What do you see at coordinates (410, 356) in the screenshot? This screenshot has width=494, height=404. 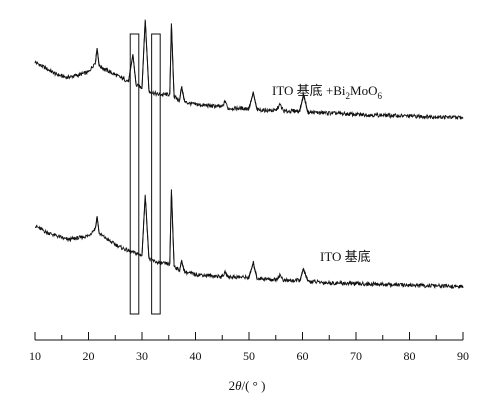 I see `x-tick-label: 80` at bounding box center [410, 356].